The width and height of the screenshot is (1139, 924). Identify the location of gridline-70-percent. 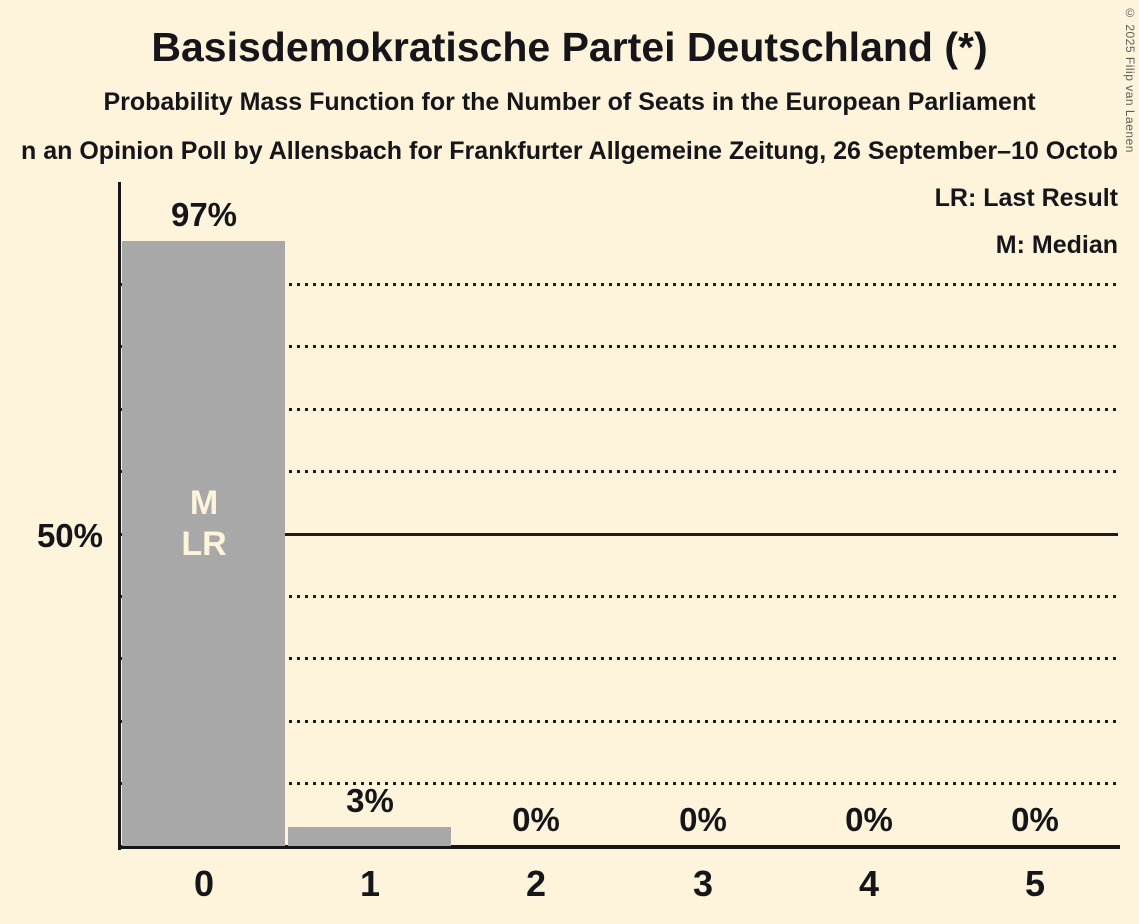
(619, 409).